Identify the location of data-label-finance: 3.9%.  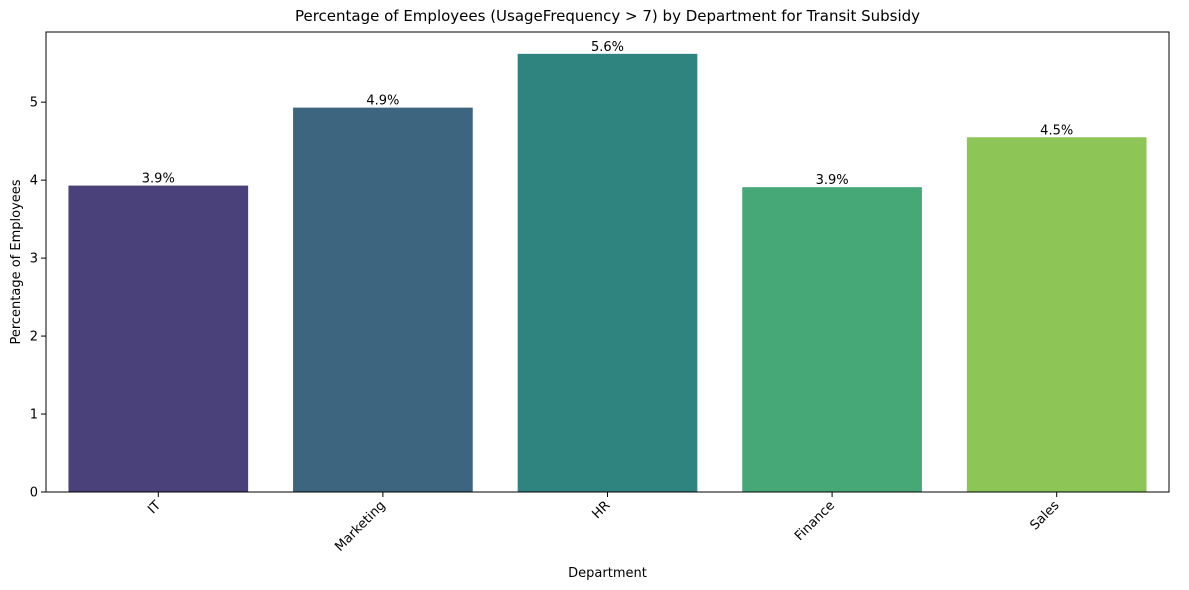
(832, 180).